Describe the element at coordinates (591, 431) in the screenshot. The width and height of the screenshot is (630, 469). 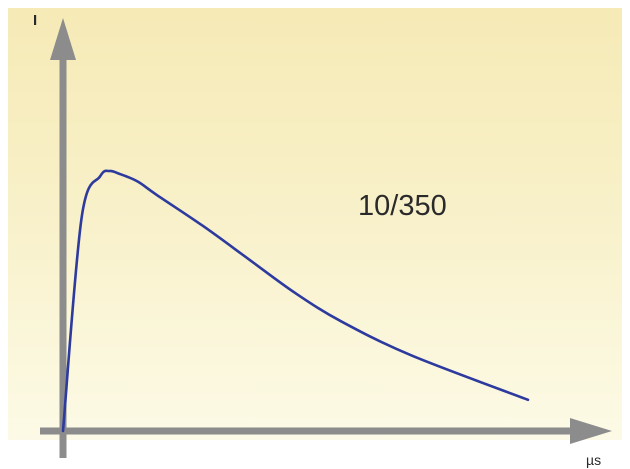
I see `x-axis-arrow` at that location.